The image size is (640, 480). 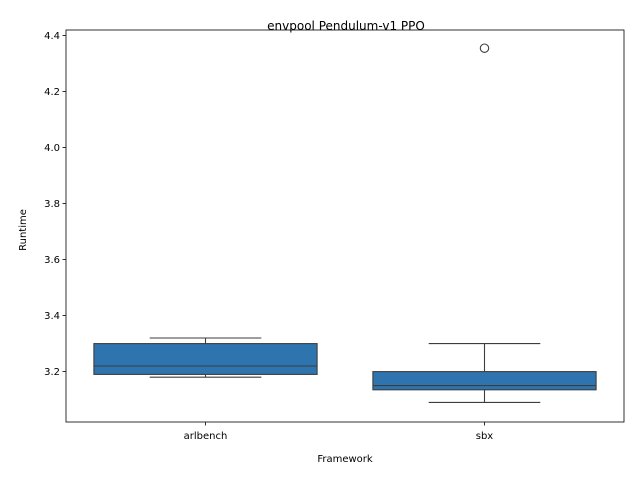 I want to click on y-tick-label: 3.4, so click(x=52, y=316).